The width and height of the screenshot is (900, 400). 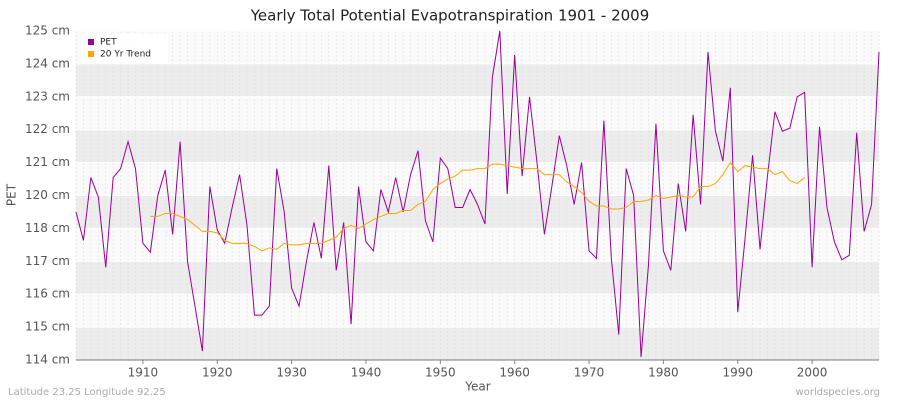 I want to click on y-tick-label: 125 cm, so click(x=47, y=31).